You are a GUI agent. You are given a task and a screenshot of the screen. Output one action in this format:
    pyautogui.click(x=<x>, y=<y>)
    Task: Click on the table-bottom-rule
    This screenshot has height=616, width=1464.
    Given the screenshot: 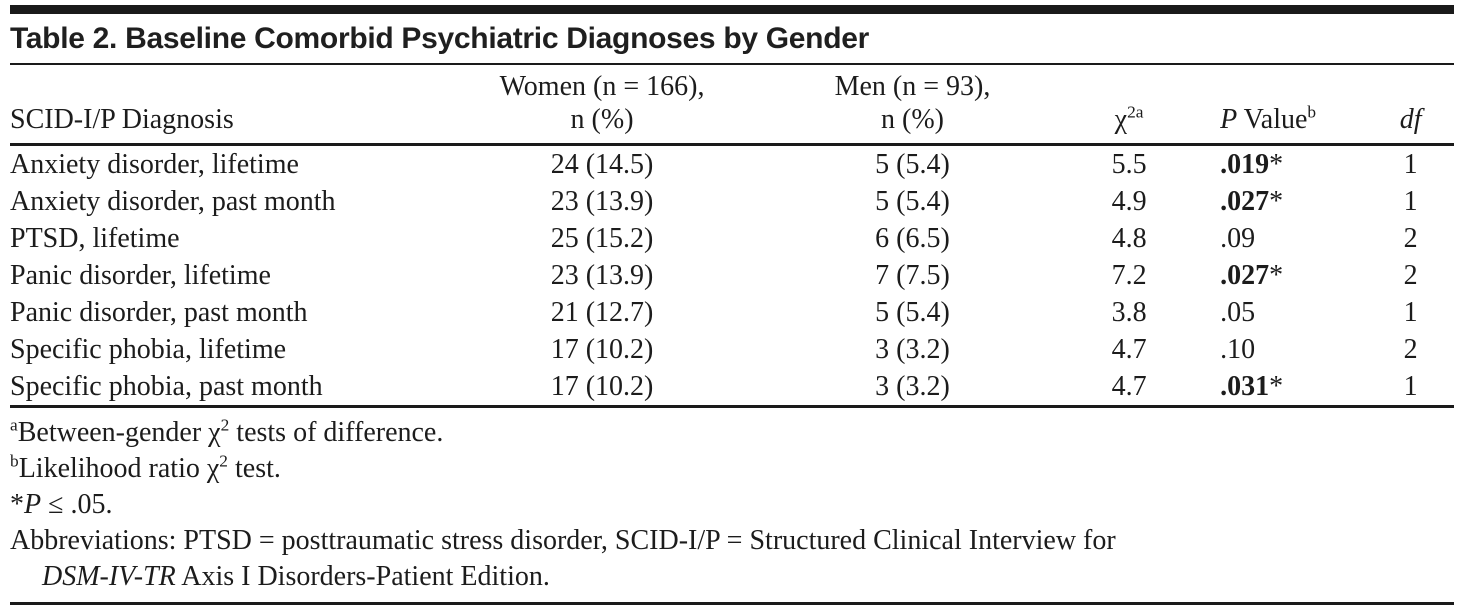 What is the action you would take?
    pyautogui.click(x=732, y=603)
    